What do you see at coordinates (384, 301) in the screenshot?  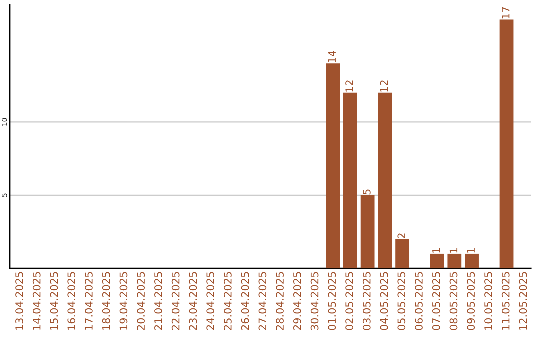 I see `x-tick-label: 04.05.2025` at bounding box center [384, 301].